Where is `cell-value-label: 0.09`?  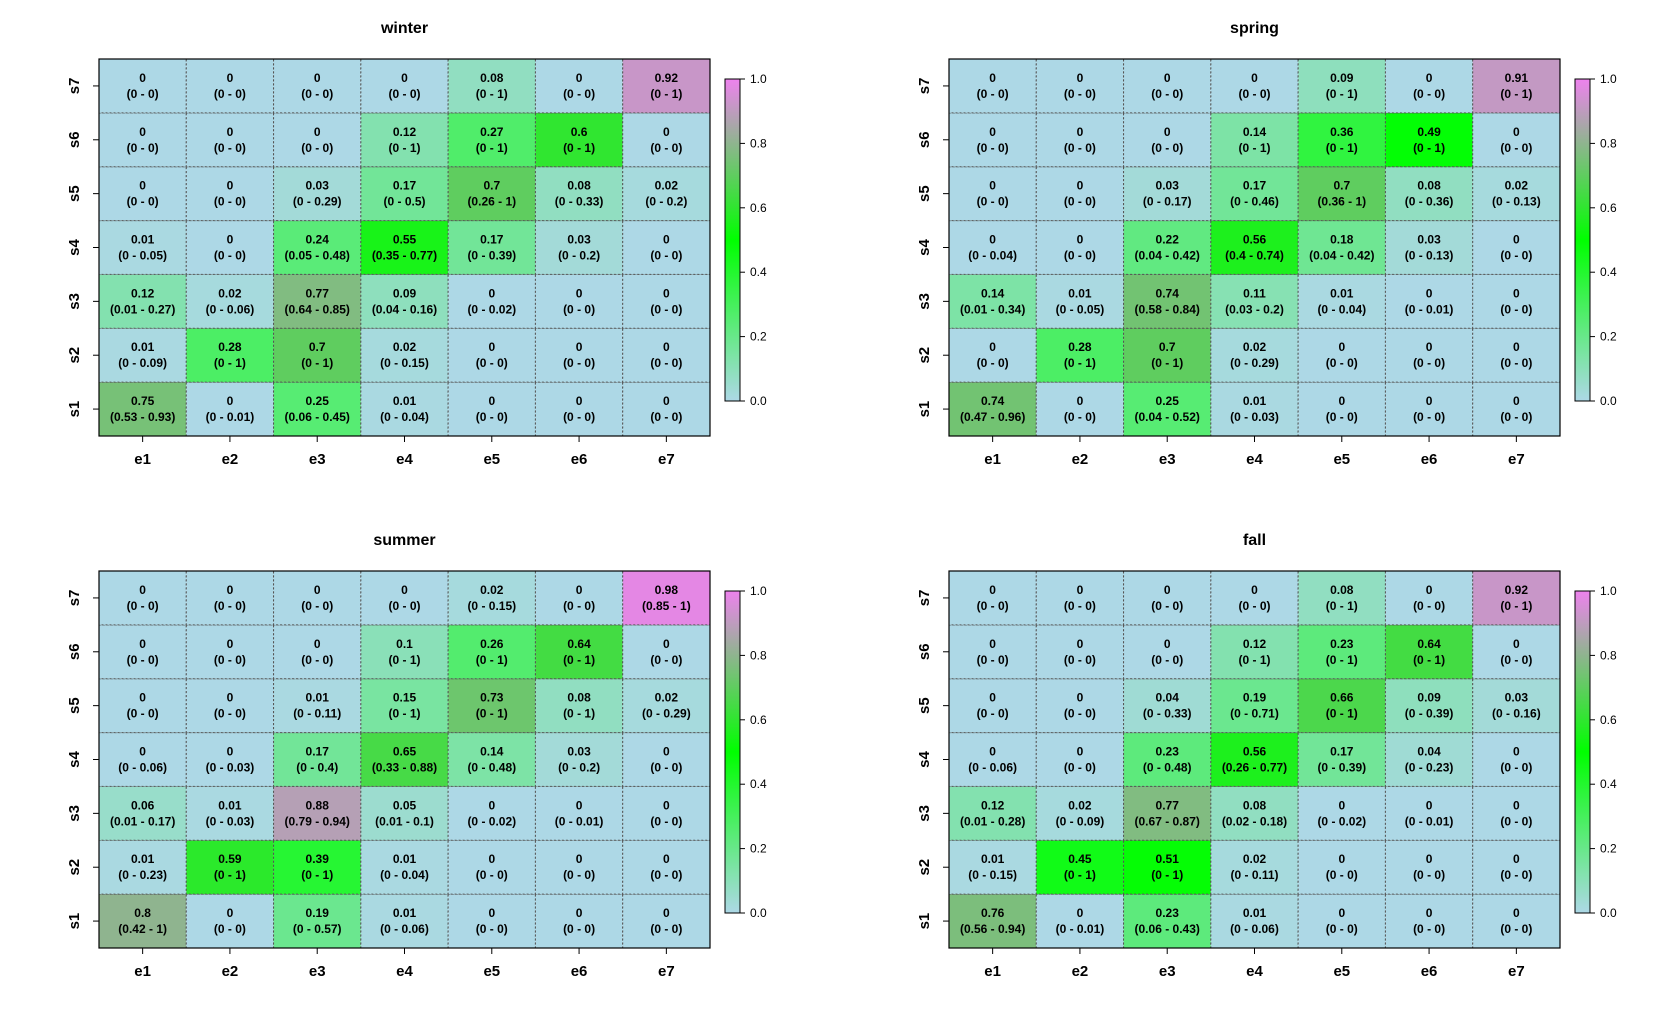 cell-value-label: 0.09 is located at coordinates (1342, 78).